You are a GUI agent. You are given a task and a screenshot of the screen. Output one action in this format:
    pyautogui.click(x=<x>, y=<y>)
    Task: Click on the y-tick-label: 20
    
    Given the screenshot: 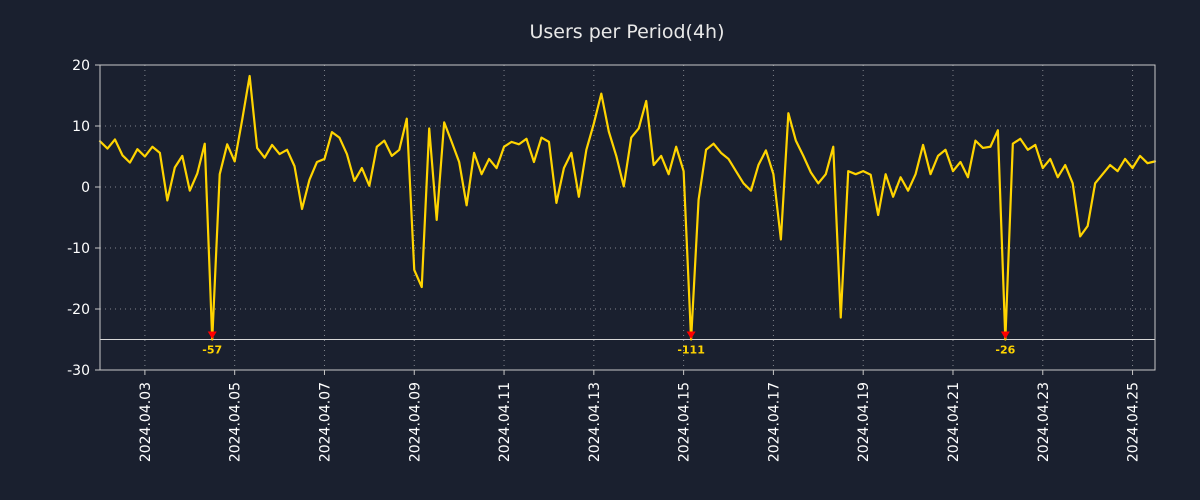 What is the action you would take?
    pyautogui.click(x=81, y=66)
    